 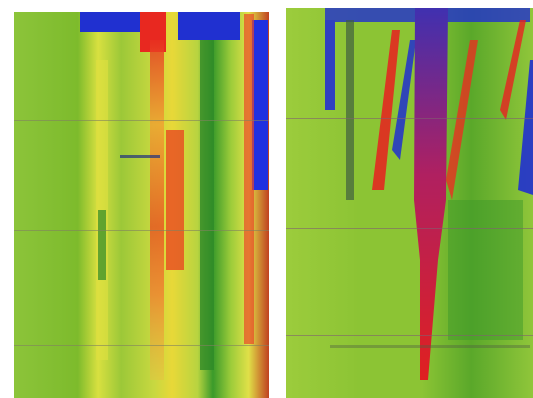 What do you see at coordinates (330, 65) in the screenshot?
I see `blue-streak` at bounding box center [330, 65].